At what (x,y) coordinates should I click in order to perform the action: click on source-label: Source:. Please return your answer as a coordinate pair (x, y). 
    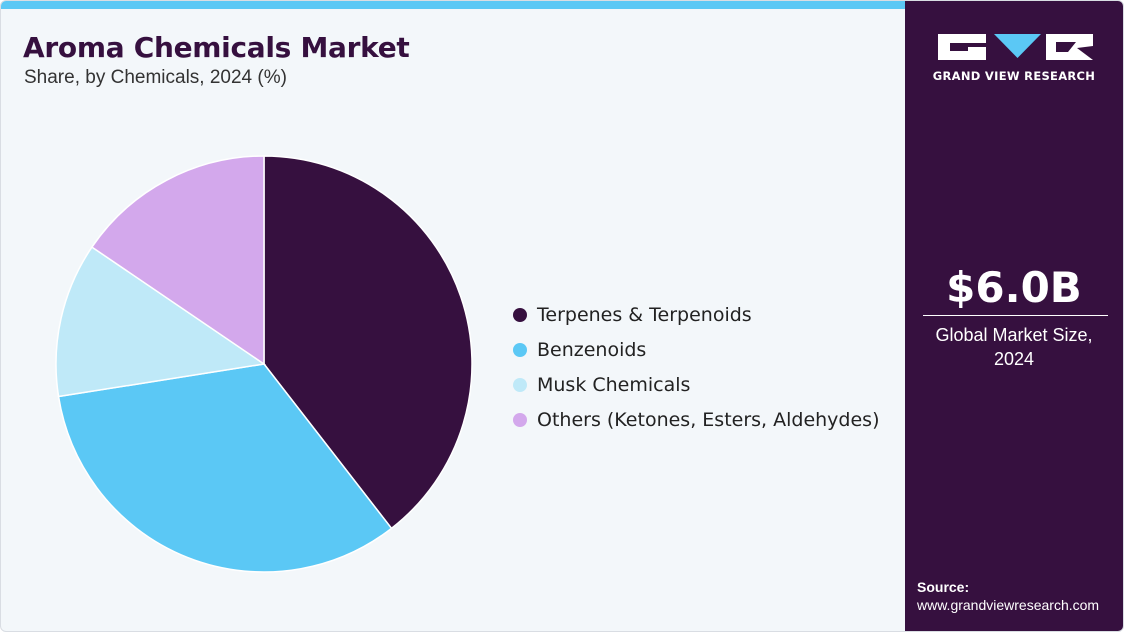
    Looking at the image, I should click on (943, 587).